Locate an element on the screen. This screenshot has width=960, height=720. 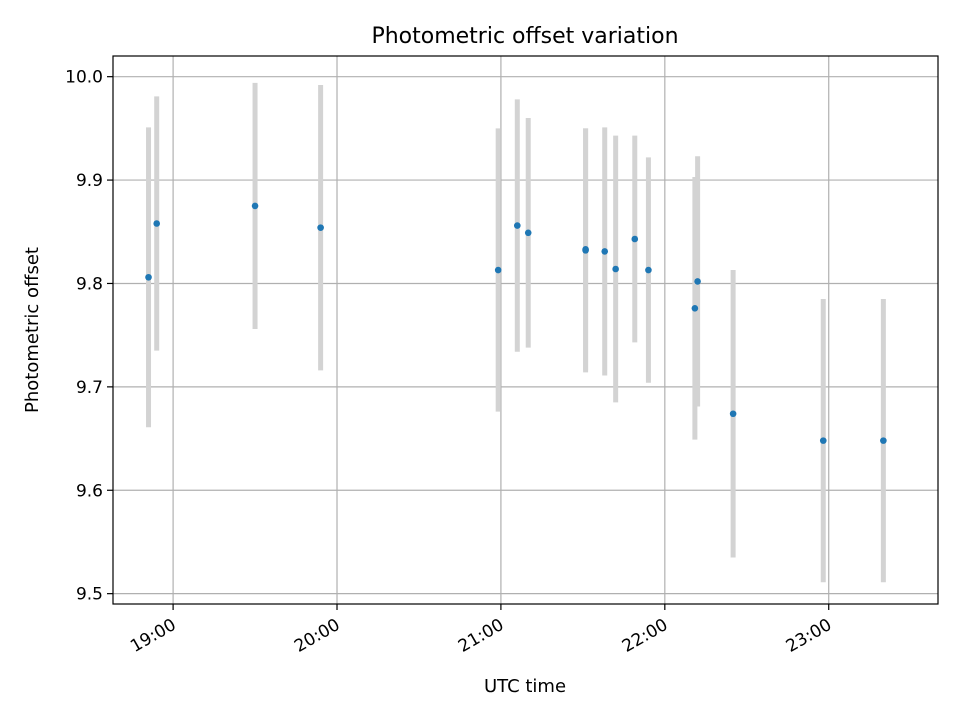
x-axis-label: UTC time is located at coordinates (525, 686).